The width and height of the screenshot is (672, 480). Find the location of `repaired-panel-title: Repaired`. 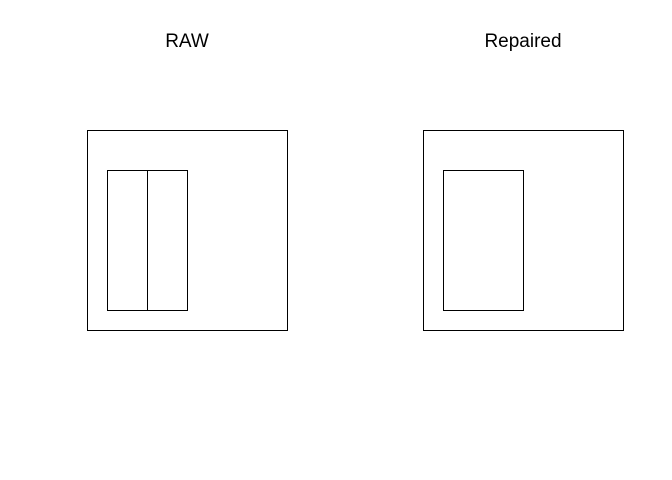

repaired-panel-title: Repaired is located at coordinates (522, 41).